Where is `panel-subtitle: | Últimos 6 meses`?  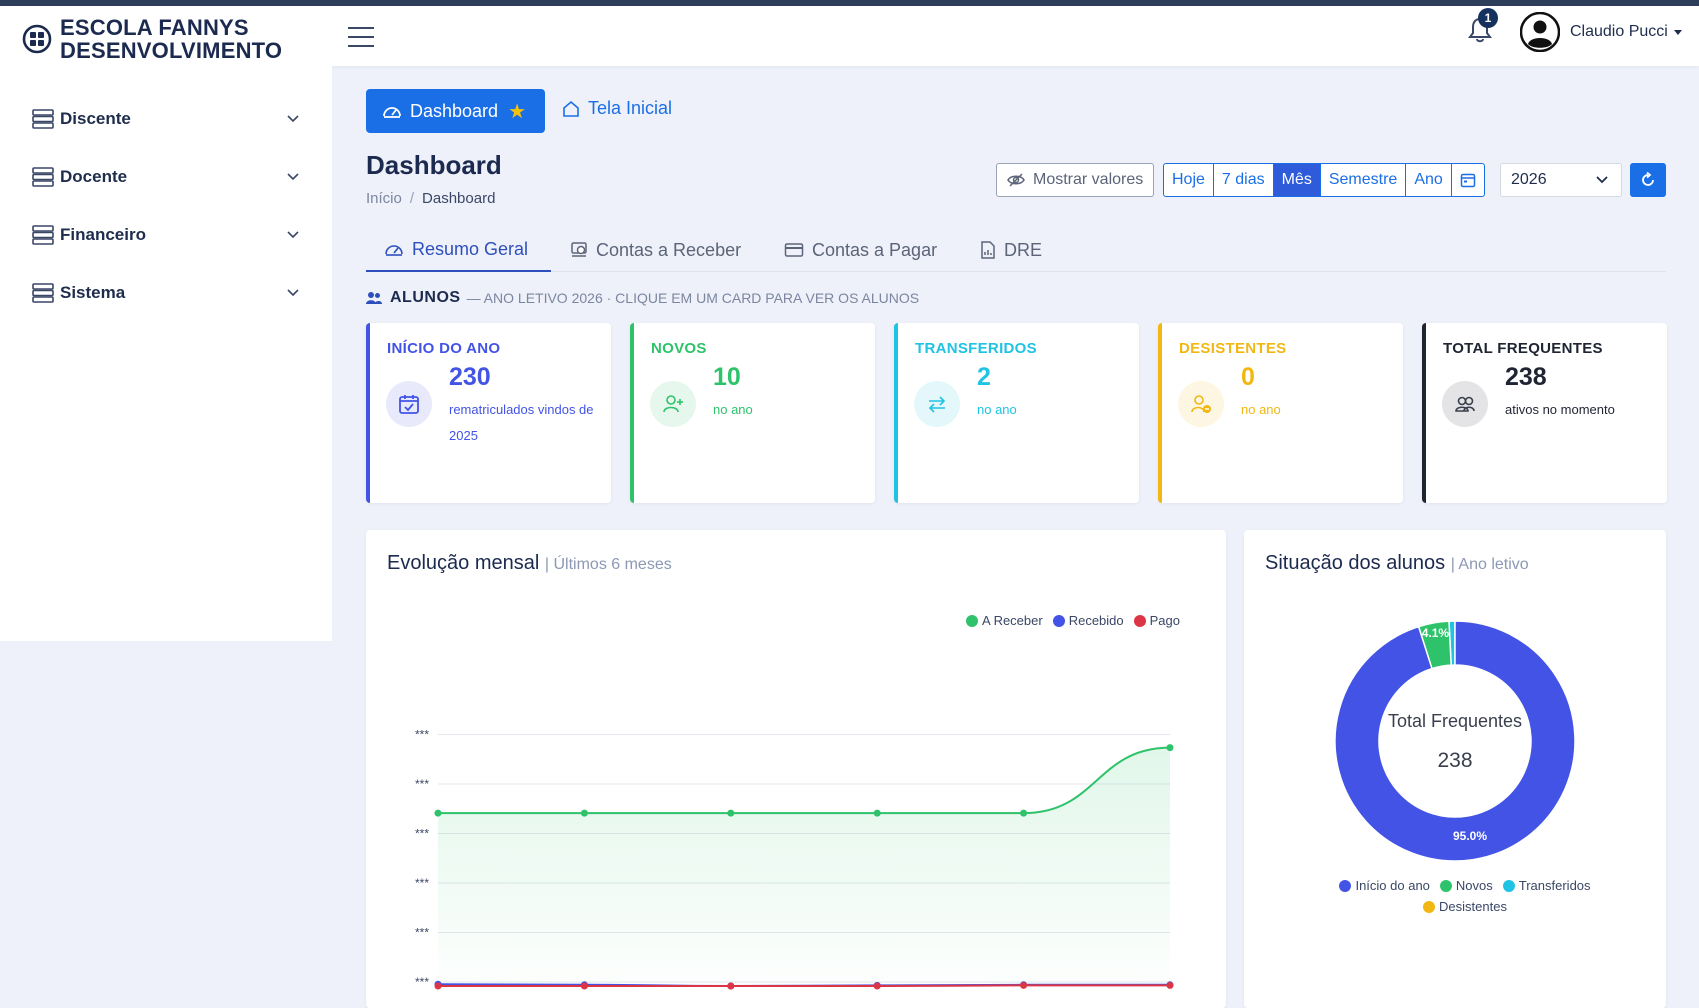 panel-subtitle: | Últimos 6 meses is located at coordinates (608, 564).